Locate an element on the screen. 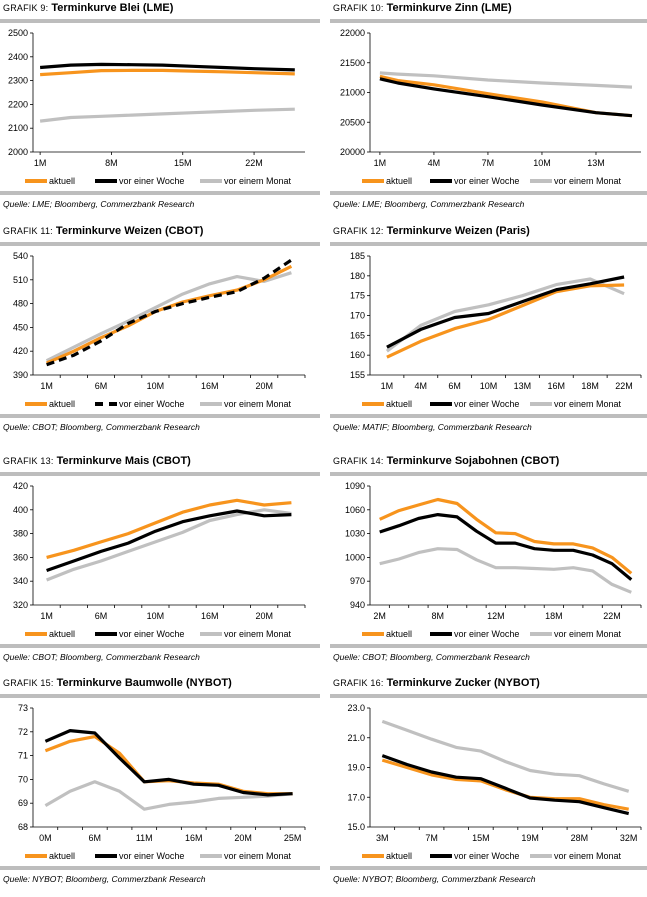 This screenshot has height=897, width=647. series-line-vor-einer-woche is located at coordinates (169, 312).